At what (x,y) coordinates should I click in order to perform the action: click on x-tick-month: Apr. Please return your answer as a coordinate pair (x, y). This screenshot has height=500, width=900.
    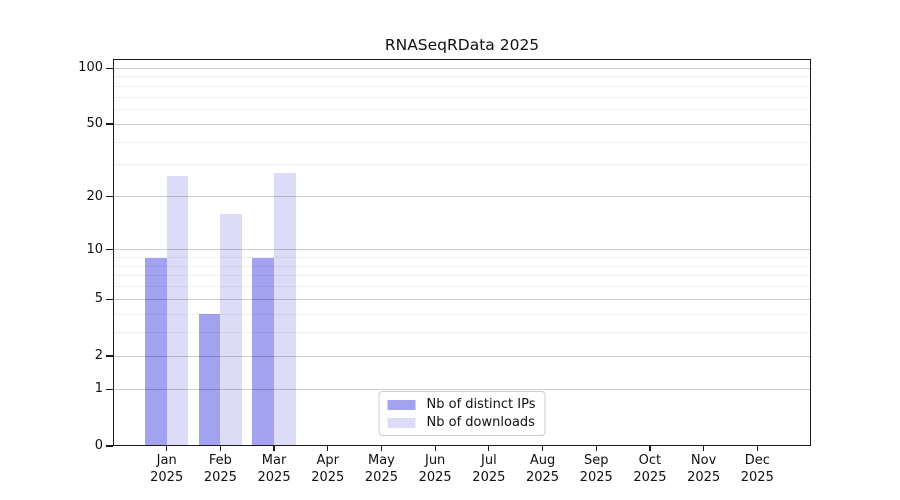
    Looking at the image, I should click on (328, 460).